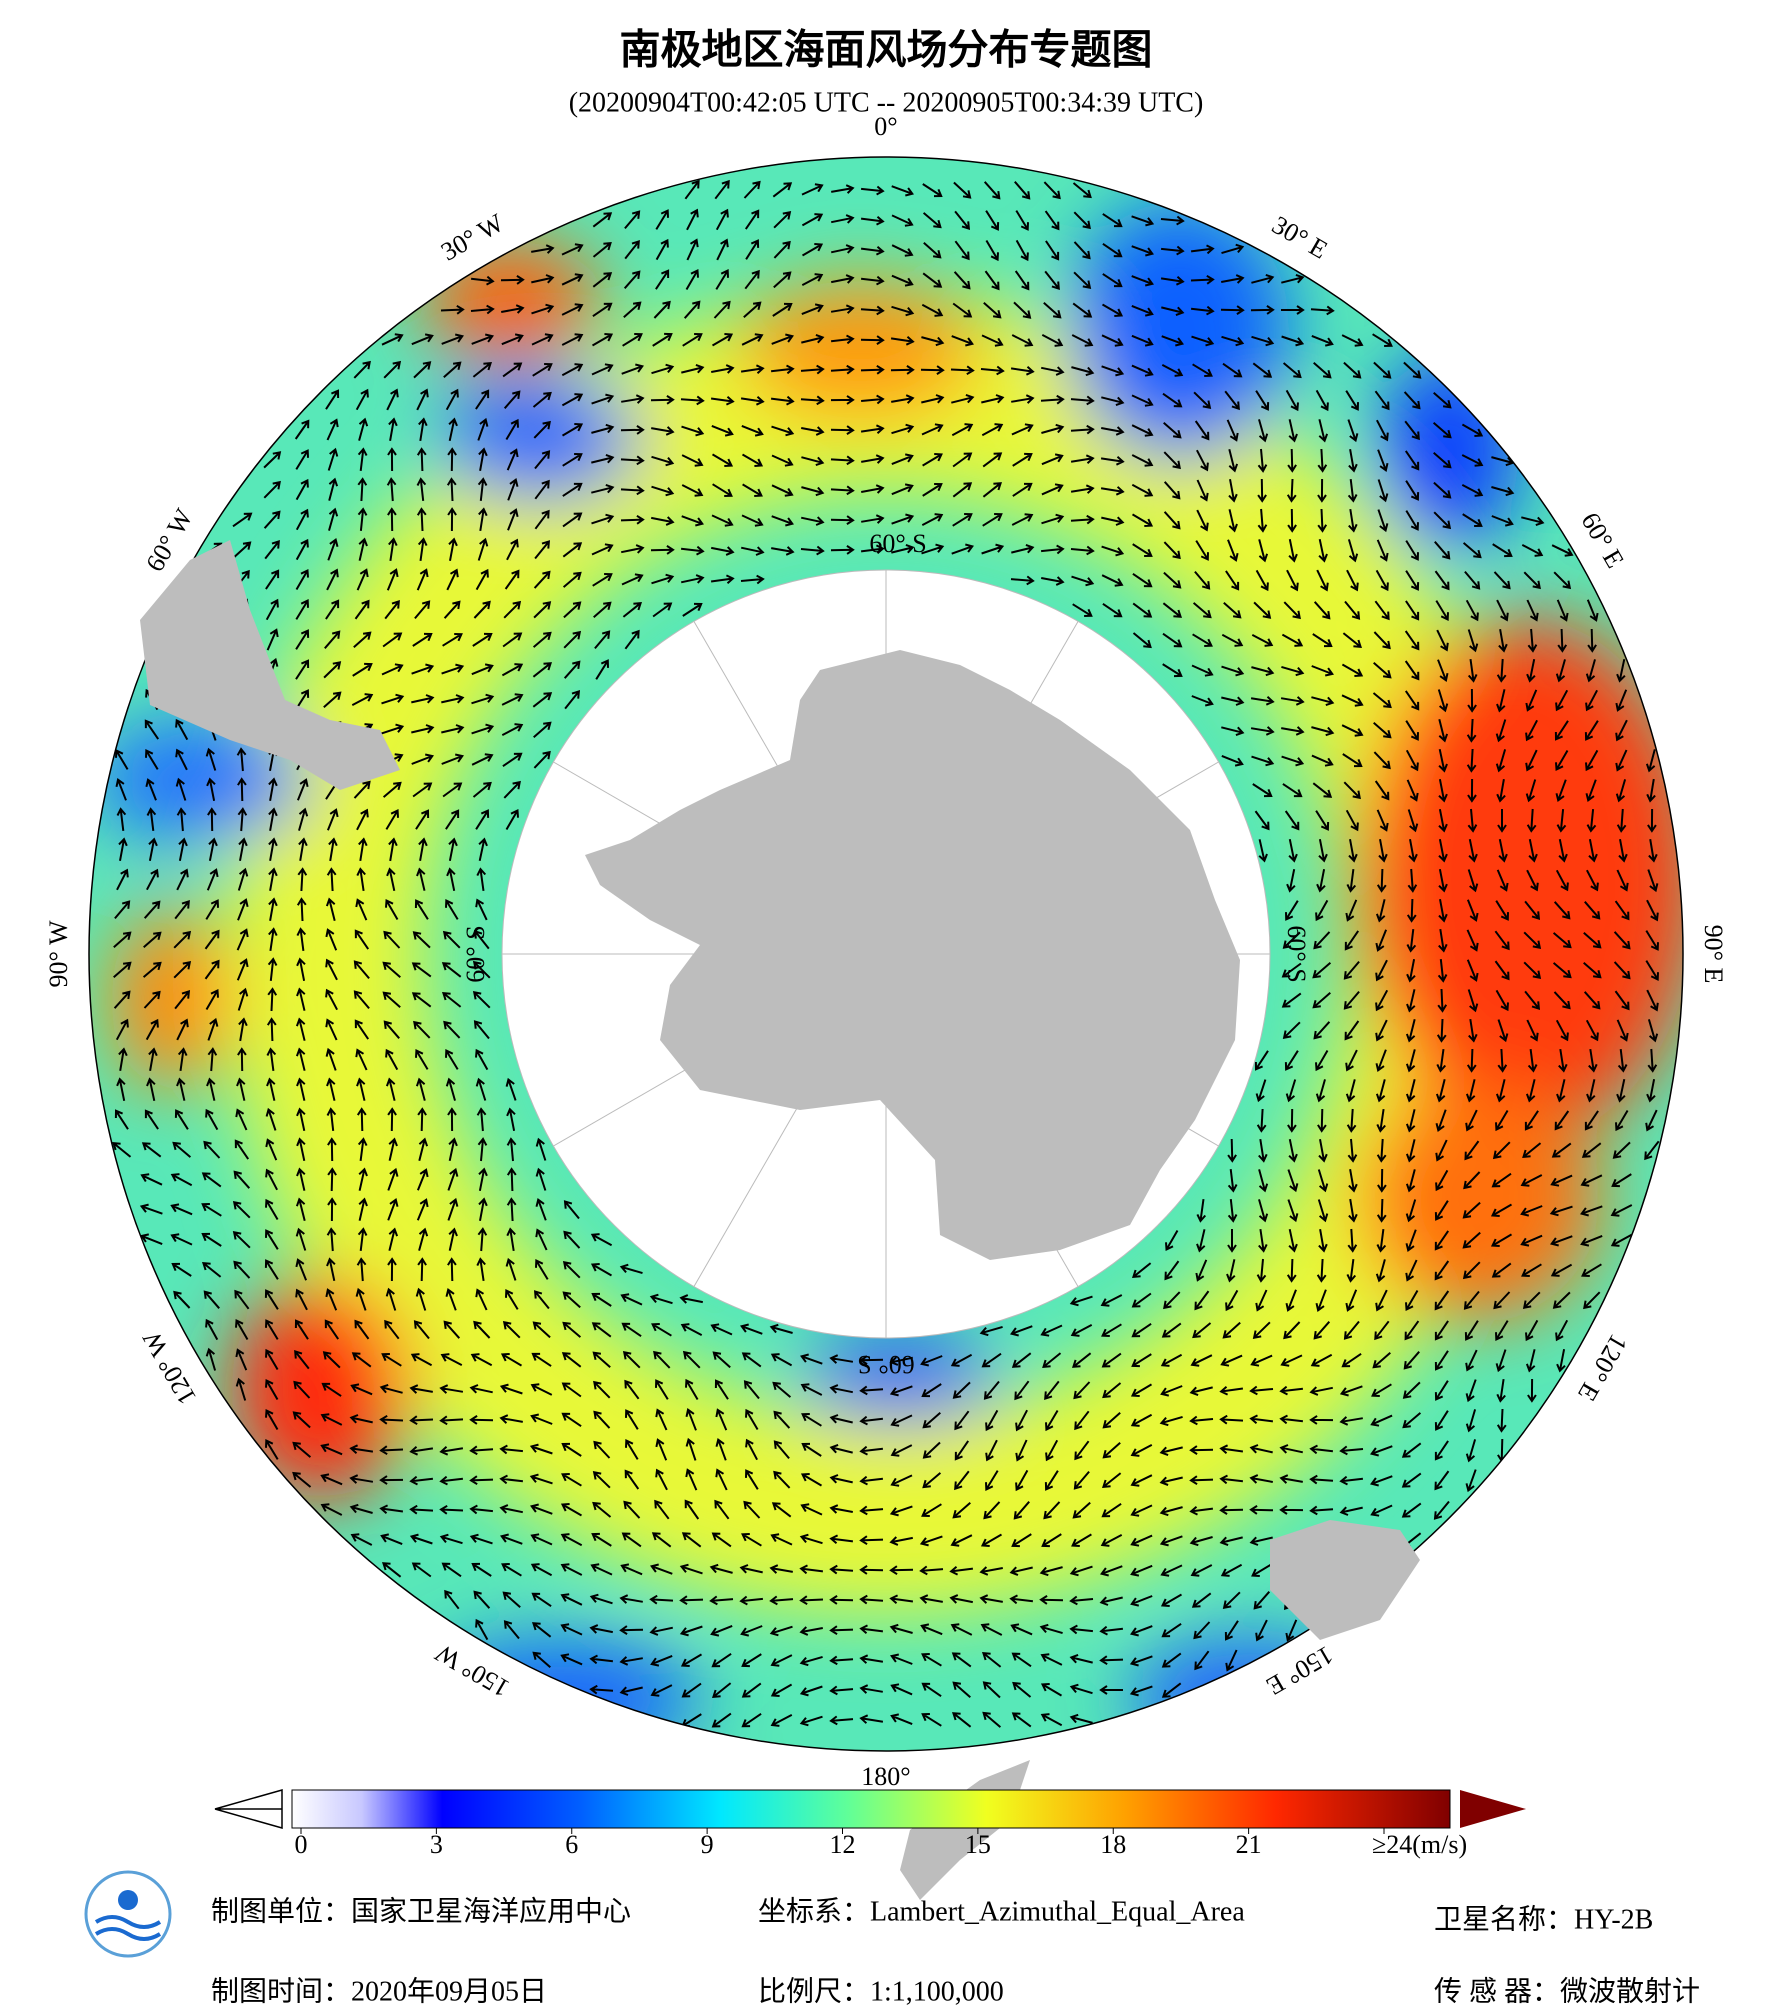 The image size is (1772, 2013). Describe the element at coordinates (270, 665) in the screenshot. I see `south-america` at that location.